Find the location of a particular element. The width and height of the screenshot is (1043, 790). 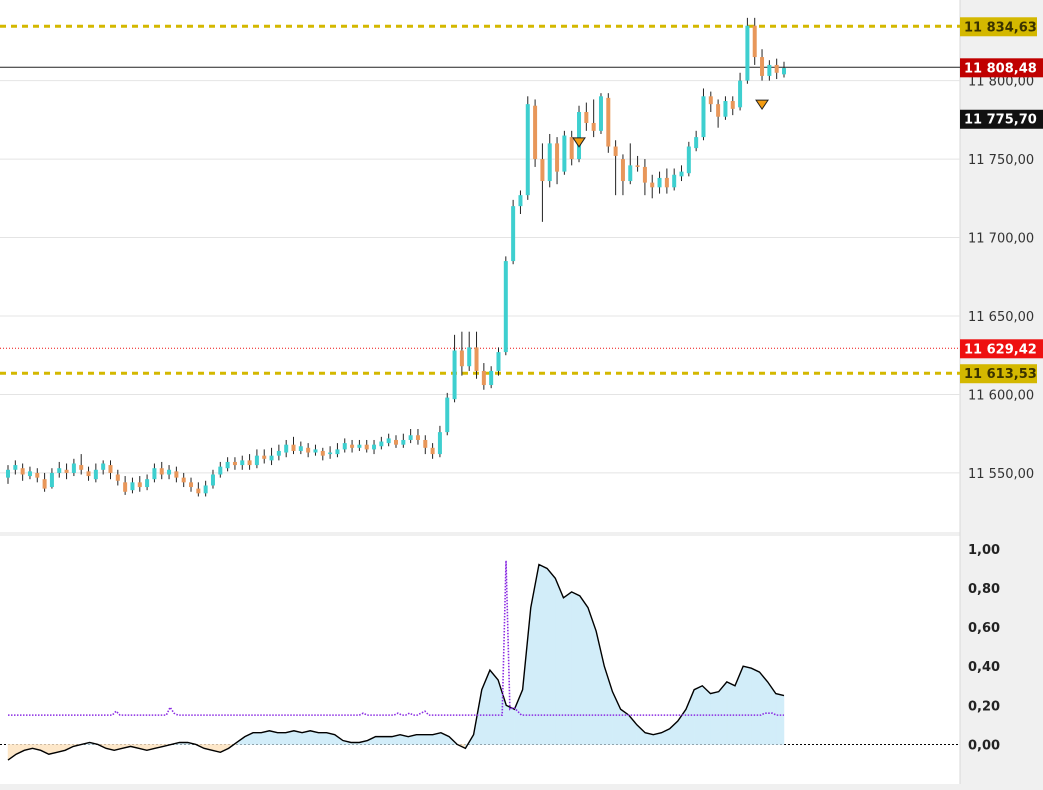

price-level-badge-label: 11 775,70 is located at coordinates (1000, 120).